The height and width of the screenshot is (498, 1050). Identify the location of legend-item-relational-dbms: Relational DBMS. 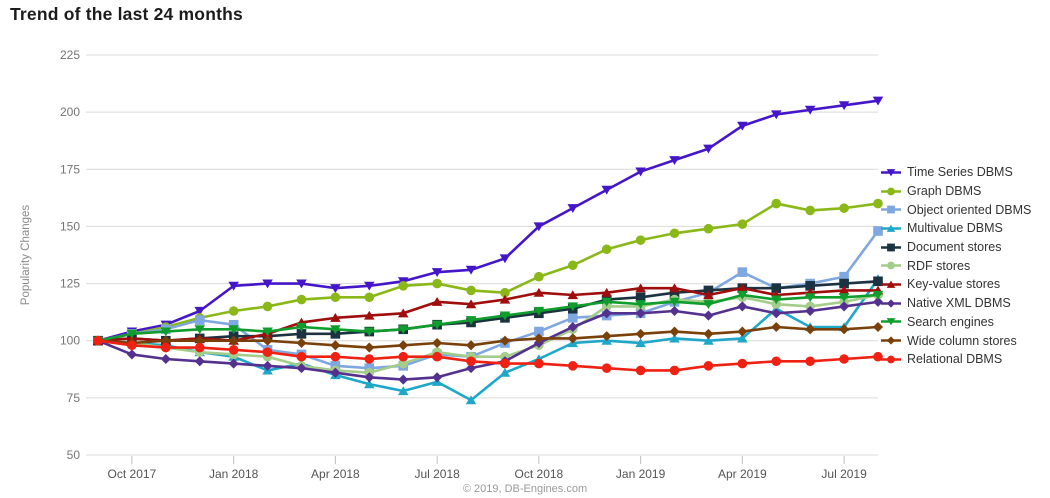
(956, 359).